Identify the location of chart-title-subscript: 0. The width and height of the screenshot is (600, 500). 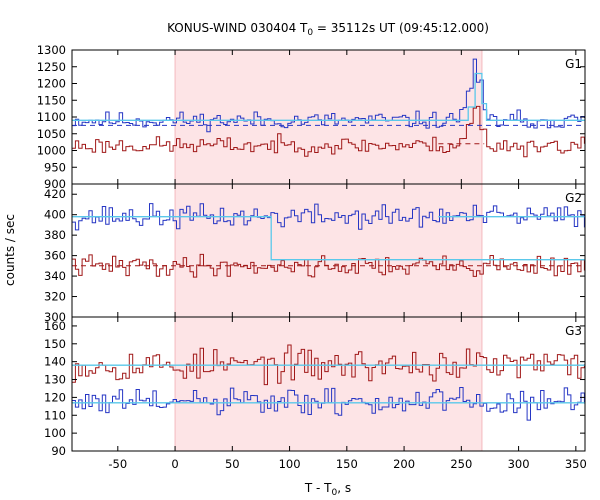
(310, 33).